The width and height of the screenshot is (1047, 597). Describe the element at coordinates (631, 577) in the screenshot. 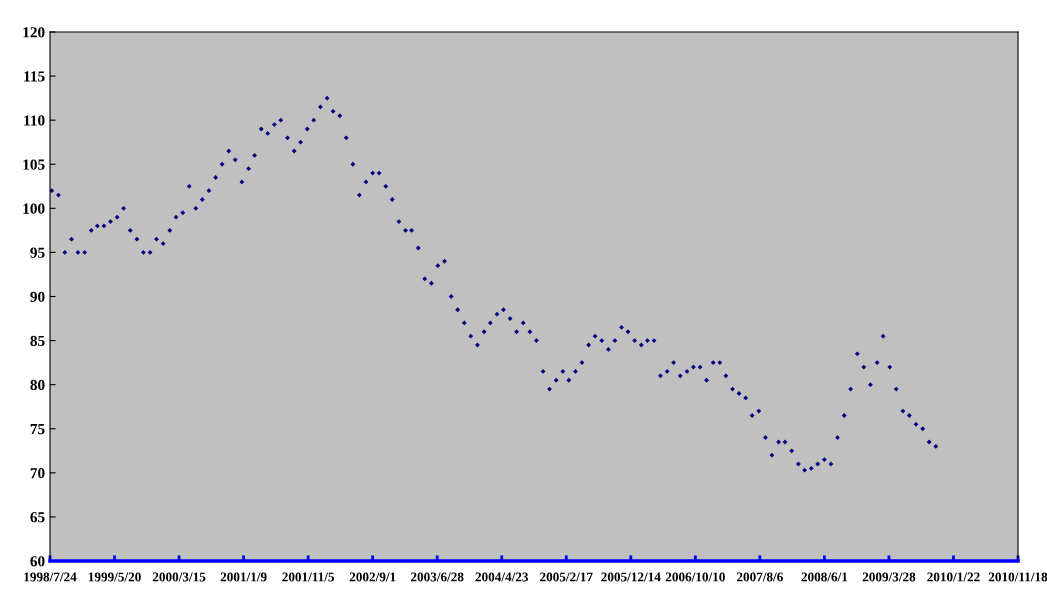

I see `x-tick-label: 2005/12/14` at that location.